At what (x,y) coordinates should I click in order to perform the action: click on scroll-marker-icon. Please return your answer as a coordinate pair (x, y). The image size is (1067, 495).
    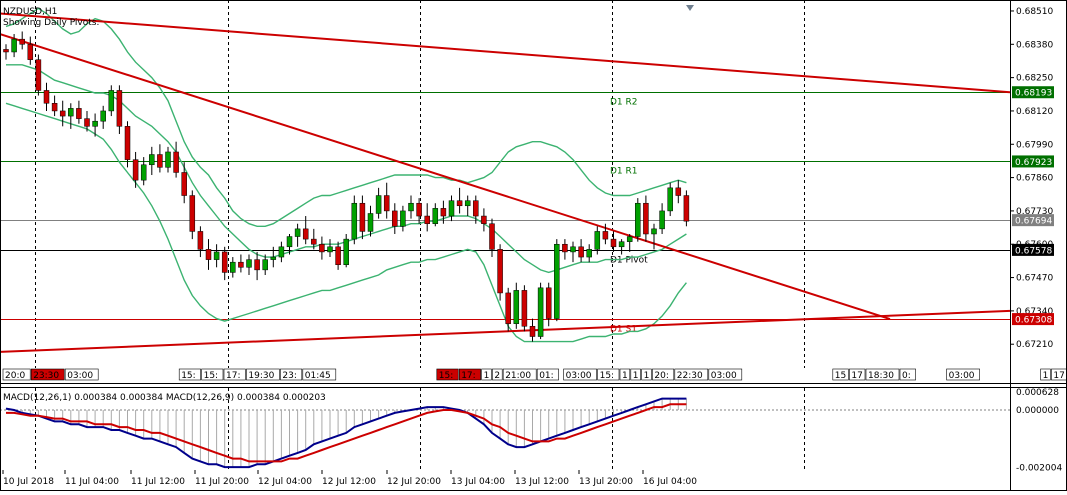
    Looking at the image, I should click on (690, 8).